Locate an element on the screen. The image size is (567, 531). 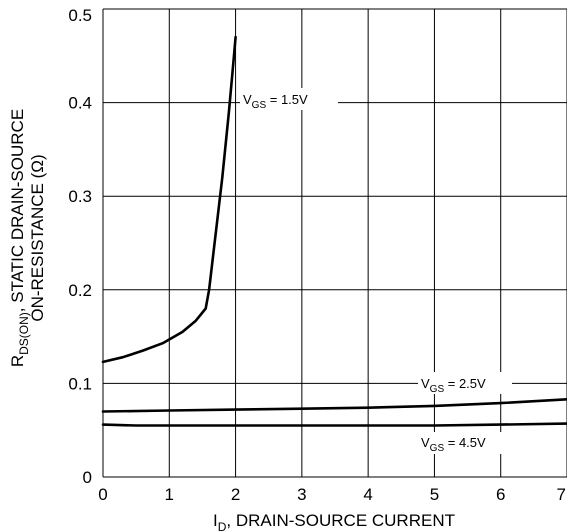
y-tick-labels: 0 0.1 0.2 0.3 0.4 0.5 is located at coordinates (80, 246).